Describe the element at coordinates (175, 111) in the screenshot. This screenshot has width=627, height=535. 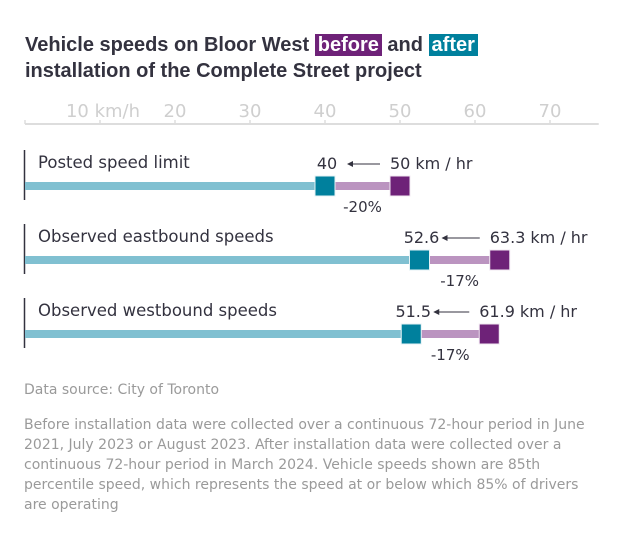
I see `x-tick-label: 20` at that location.